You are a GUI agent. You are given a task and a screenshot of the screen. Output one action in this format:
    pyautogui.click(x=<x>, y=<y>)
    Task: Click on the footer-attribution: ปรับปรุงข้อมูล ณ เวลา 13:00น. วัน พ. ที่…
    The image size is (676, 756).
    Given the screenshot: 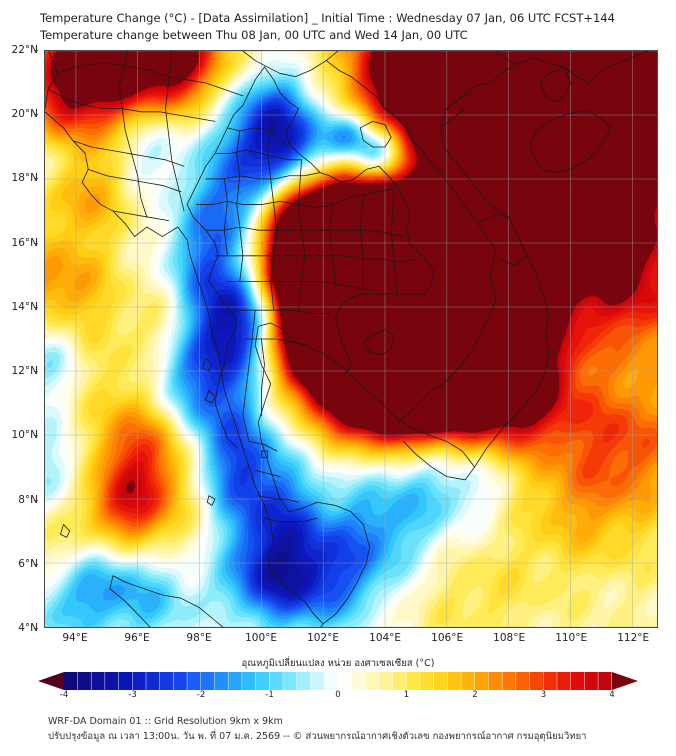 What is the action you would take?
    pyautogui.click(x=317, y=736)
    